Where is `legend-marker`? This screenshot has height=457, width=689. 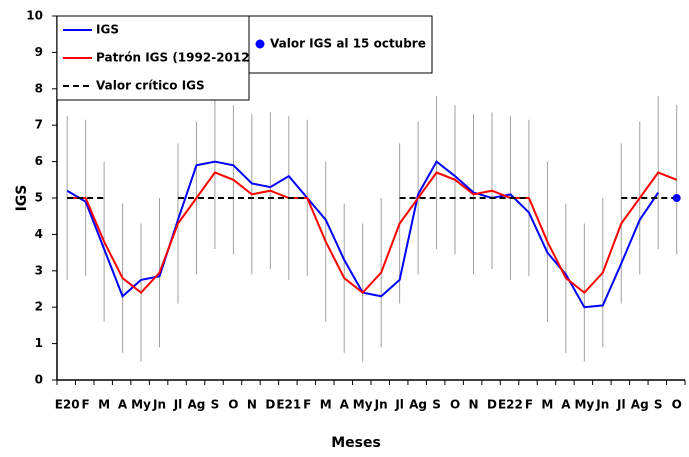
legend-marker is located at coordinates (260, 44).